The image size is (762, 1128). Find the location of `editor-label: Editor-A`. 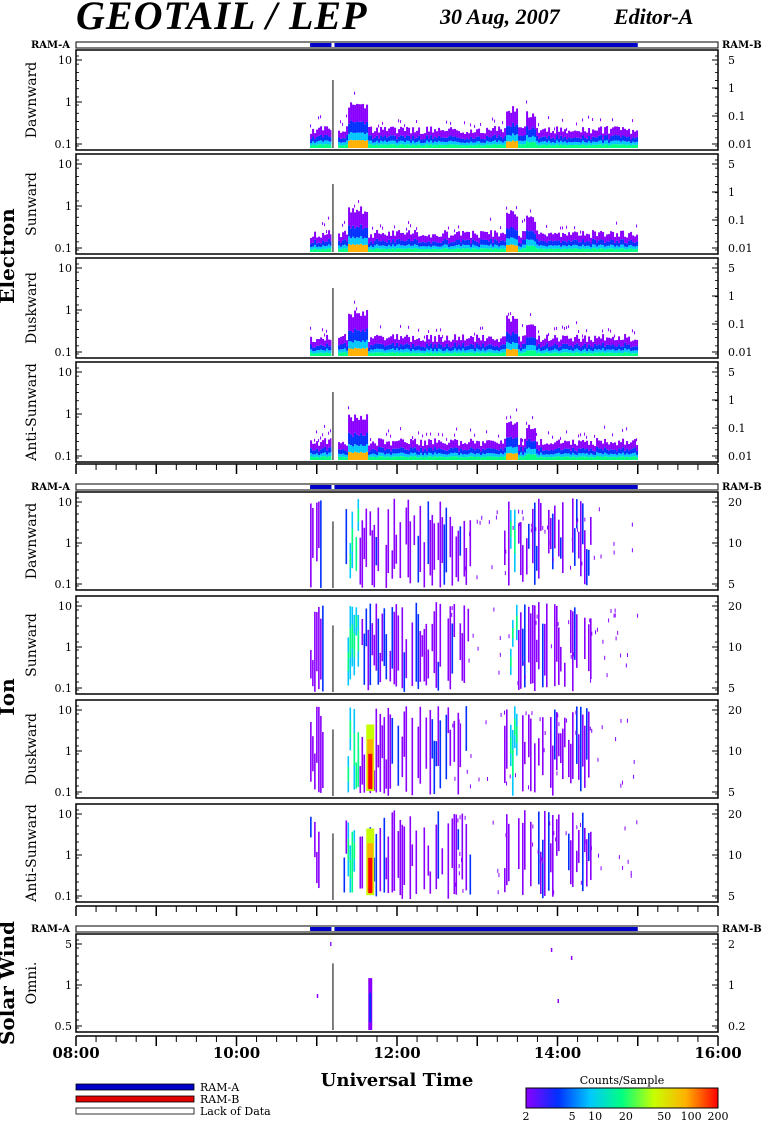

editor-label: Editor-A is located at coordinates (654, 16).